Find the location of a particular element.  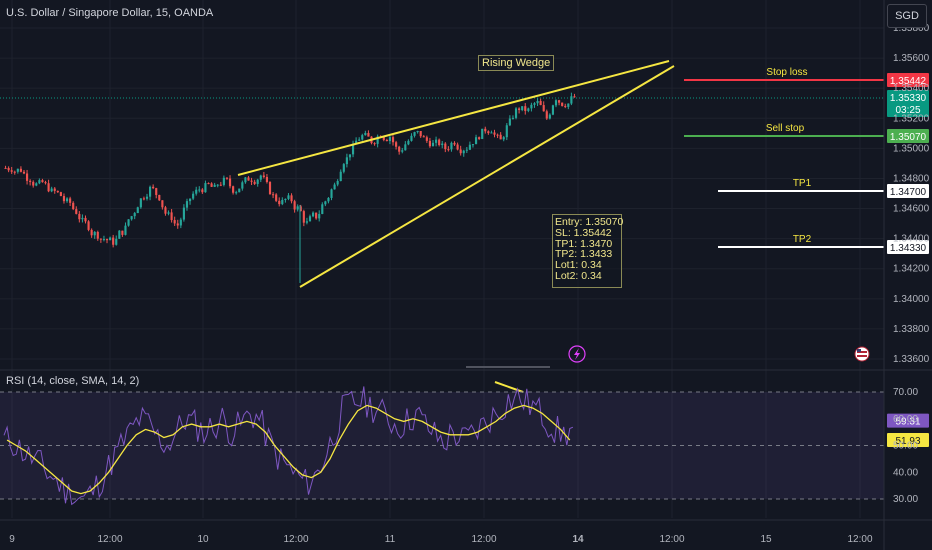

rsi-tick-label: 30.00 is located at coordinates (905, 499).